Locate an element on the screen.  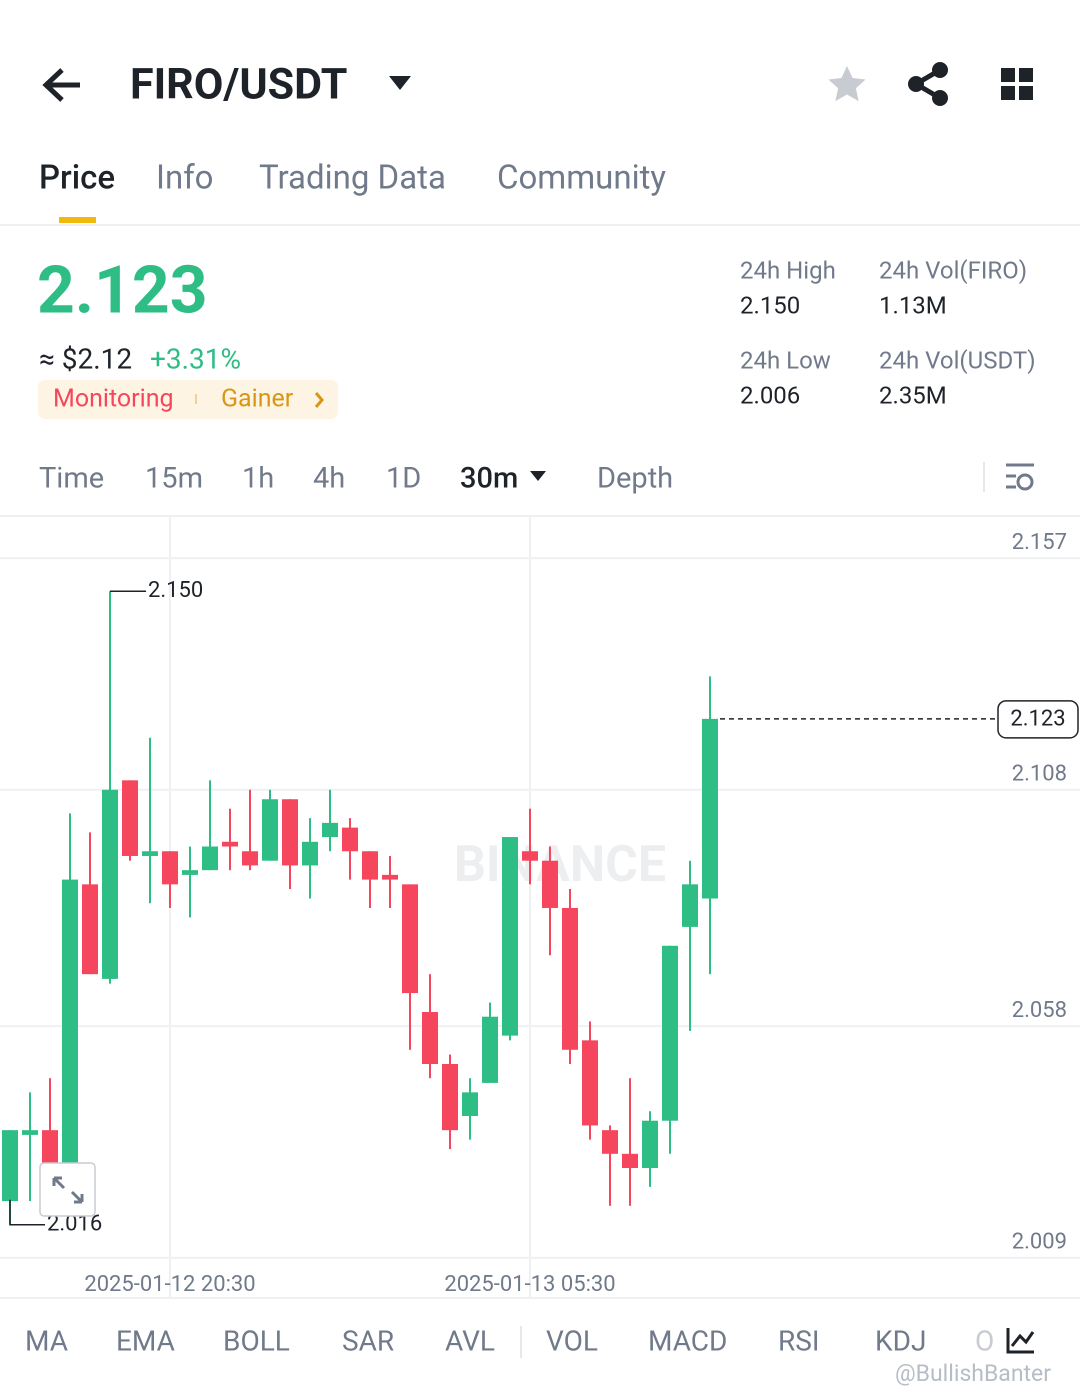
y-tick-label: 2.009 is located at coordinates (1039, 1242).